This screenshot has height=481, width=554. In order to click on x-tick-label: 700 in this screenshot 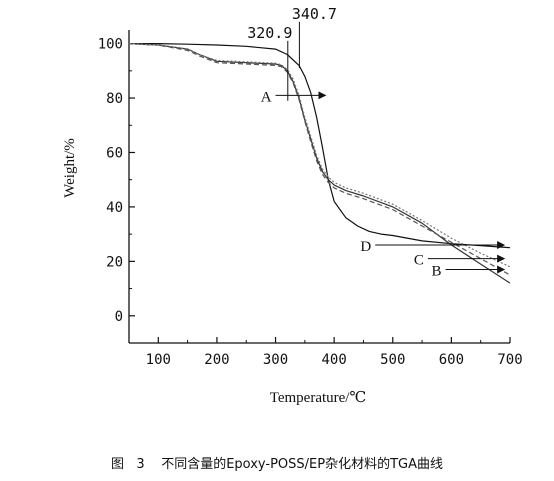, I will do `click(509, 360)`.